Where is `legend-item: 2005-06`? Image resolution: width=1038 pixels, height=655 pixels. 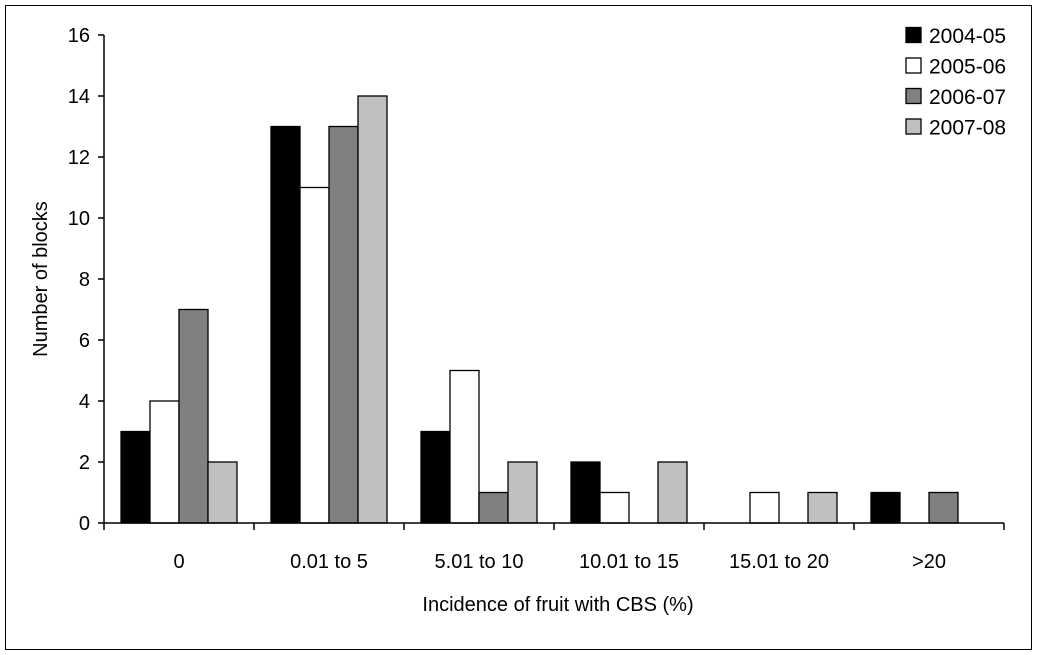 legend-item: 2005-06 is located at coordinates (955, 67).